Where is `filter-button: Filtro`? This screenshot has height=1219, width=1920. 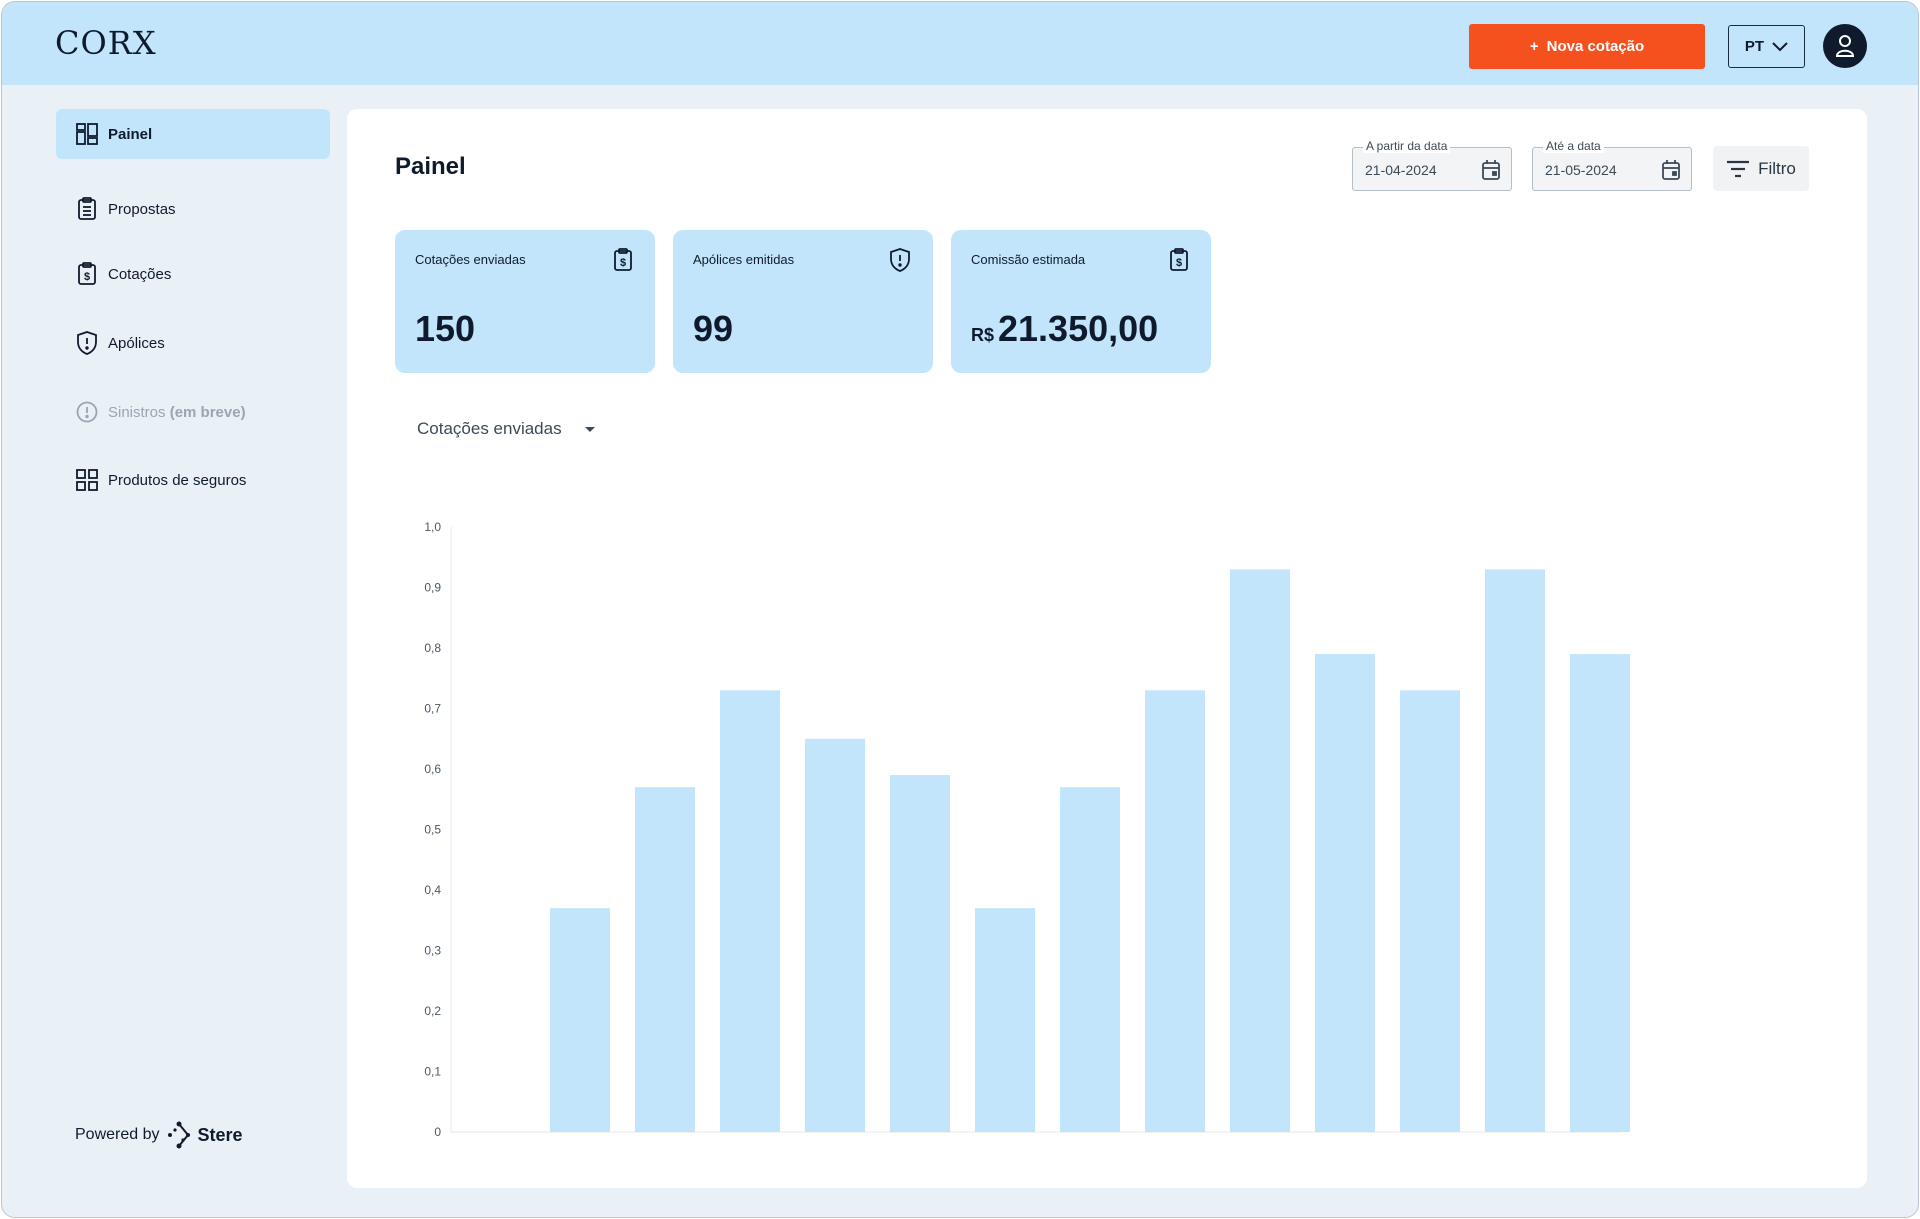 filter-button: Filtro is located at coordinates (1761, 168).